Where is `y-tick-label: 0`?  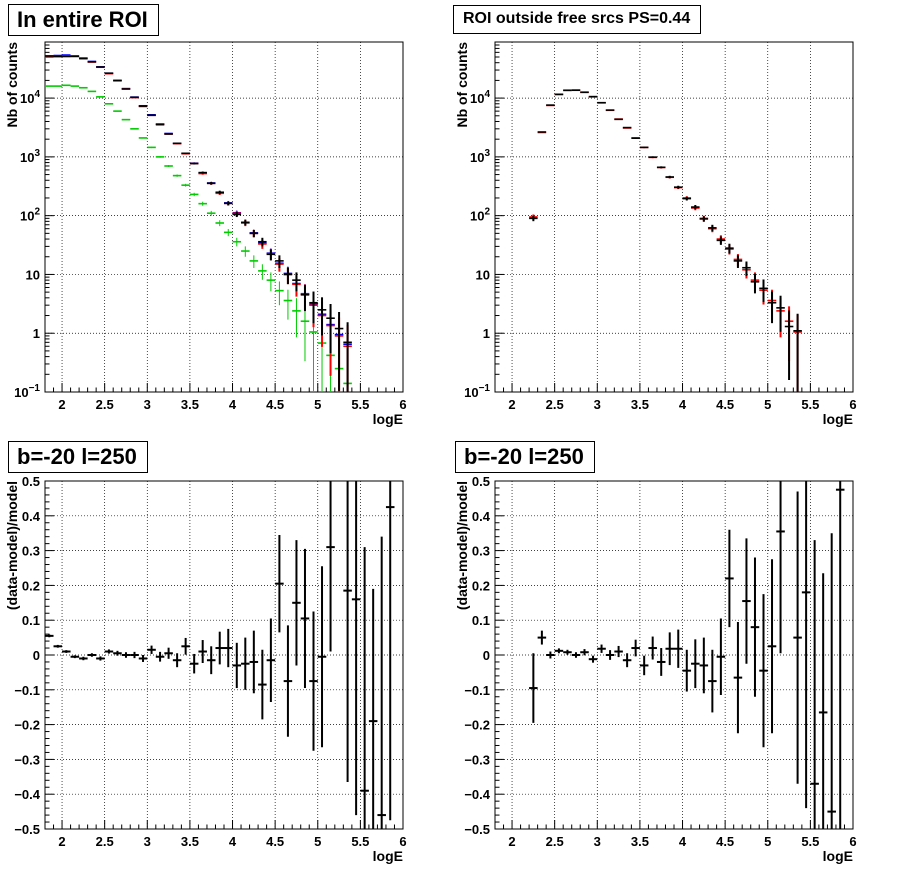
y-tick-label: 0 is located at coordinates (36, 655).